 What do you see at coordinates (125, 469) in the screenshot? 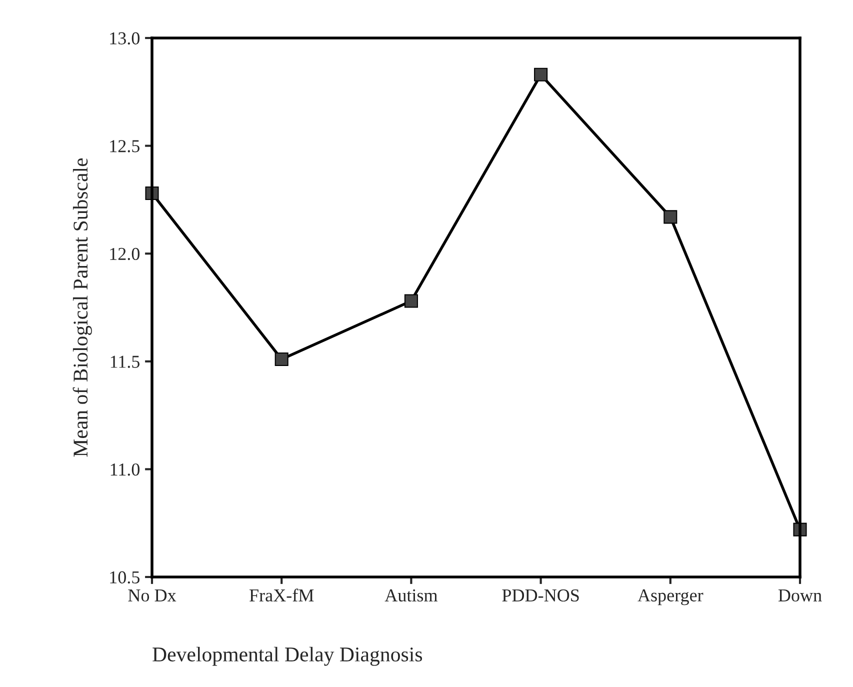
I see `y-tick-label: 11.0` at bounding box center [125, 469].